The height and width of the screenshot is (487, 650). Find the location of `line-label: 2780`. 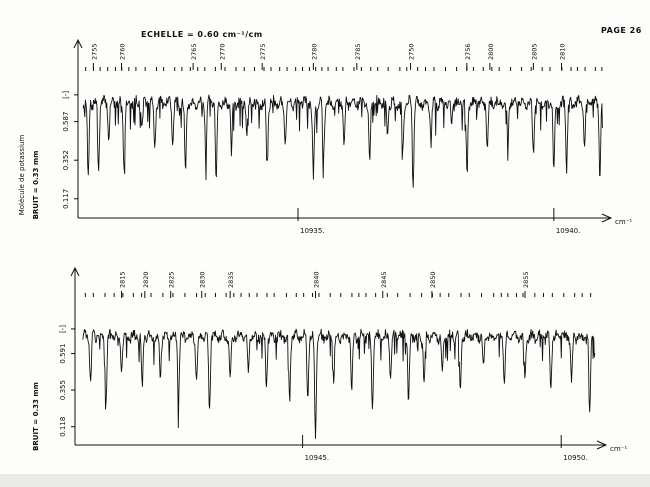

line-label: 2780 is located at coordinates (314, 51).